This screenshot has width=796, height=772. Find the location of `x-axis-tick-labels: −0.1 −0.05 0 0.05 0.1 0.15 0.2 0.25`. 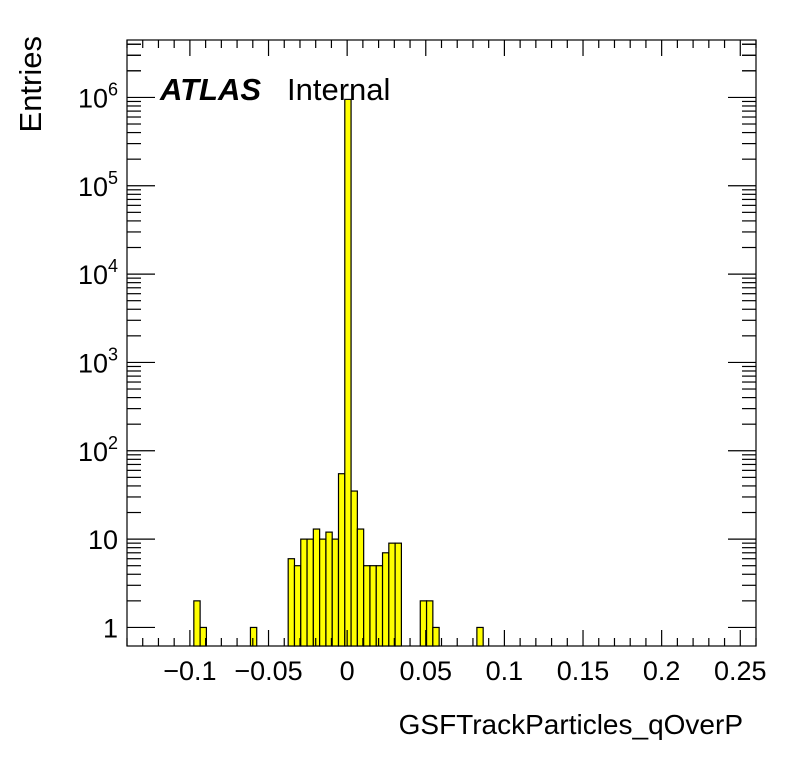

x-axis-tick-labels: −0.1 −0.05 0 0.05 0.1 0.15 0.2 0.25 is located at coordinates (464, 671).